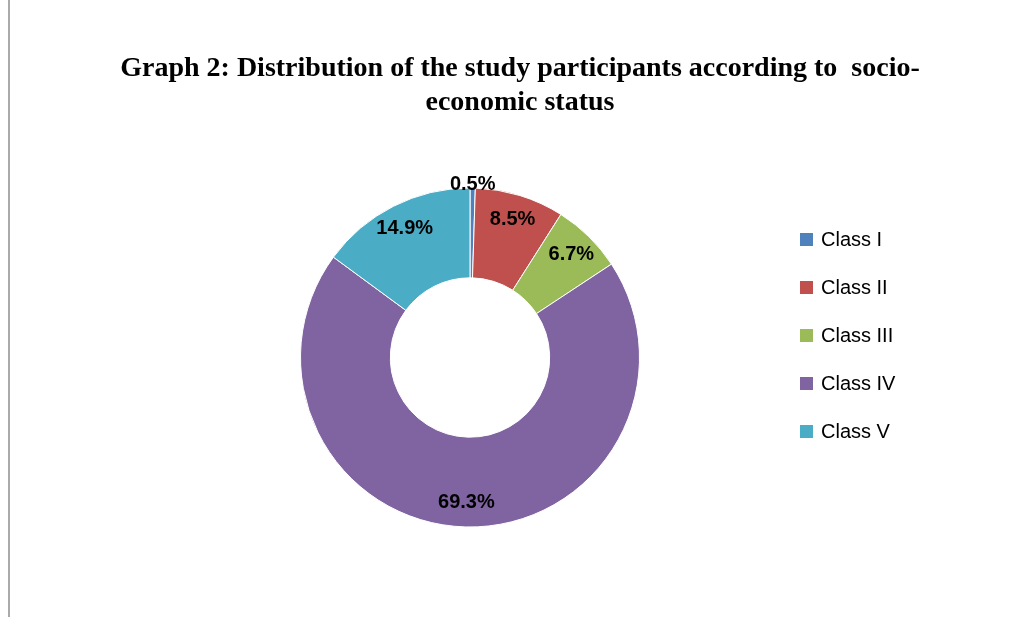 This screenshot has height=617, width=1013. What do you see at coordinates (854, 287) in the screenshot?
I see `legend-label: Class II` at bounding box center [854, 287].